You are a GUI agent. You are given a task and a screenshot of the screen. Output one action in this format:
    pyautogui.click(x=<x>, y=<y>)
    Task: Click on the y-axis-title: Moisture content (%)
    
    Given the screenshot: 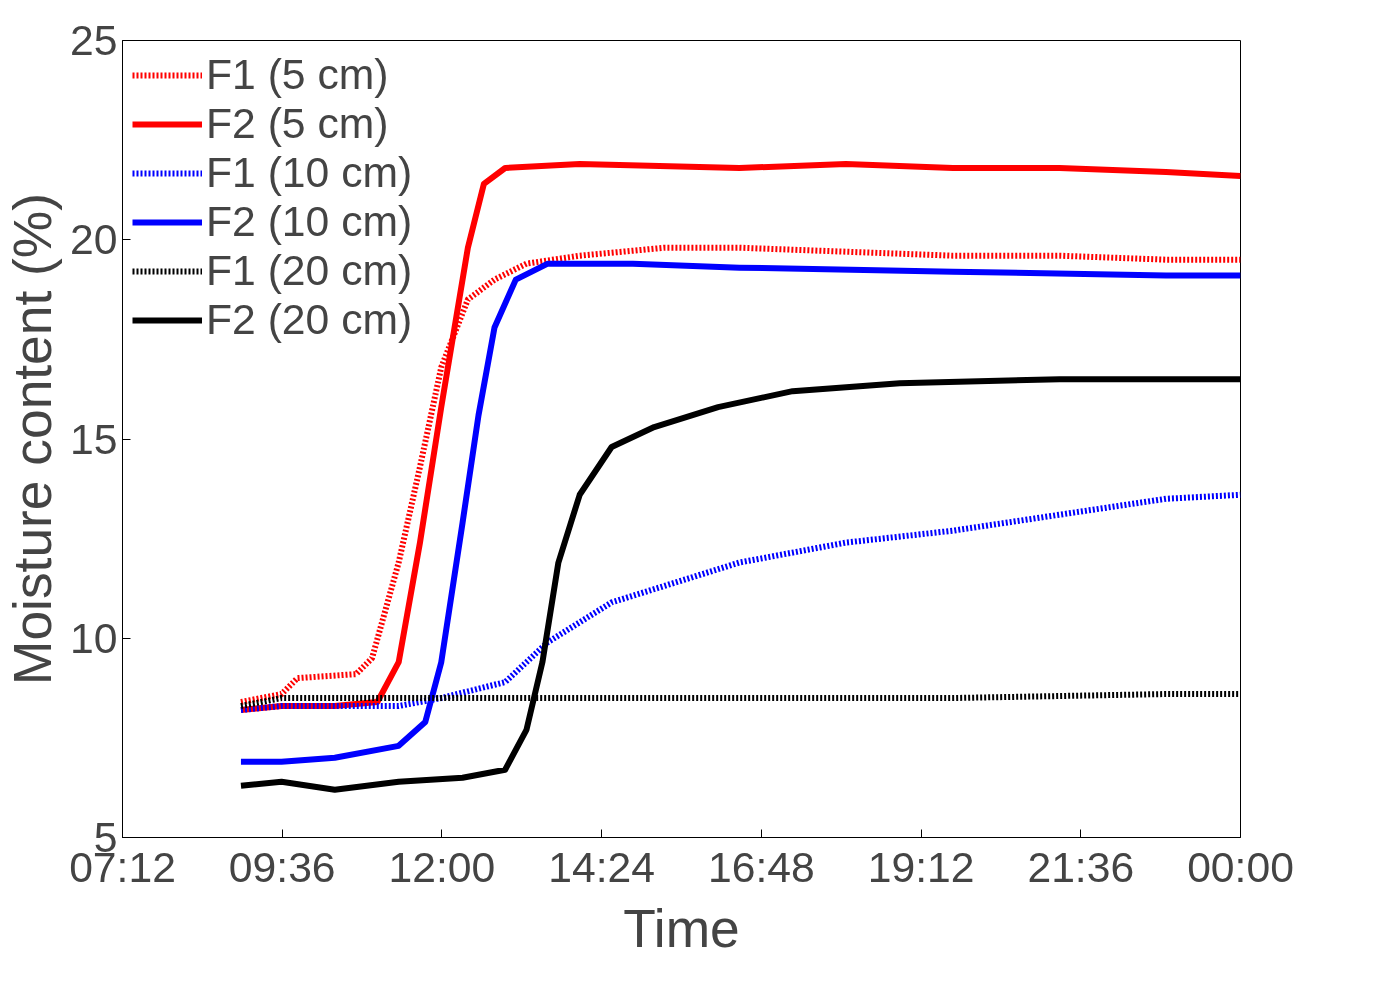 What is the action you would take?
    pyautogui.click(x=33, y=439)
    